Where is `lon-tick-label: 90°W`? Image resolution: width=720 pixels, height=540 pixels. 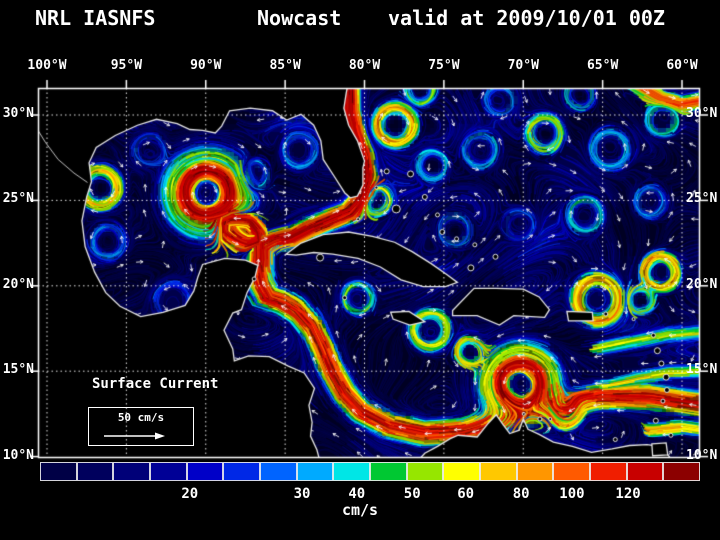
lon-tick-label: 90°W is located at coordinates (206, 65).